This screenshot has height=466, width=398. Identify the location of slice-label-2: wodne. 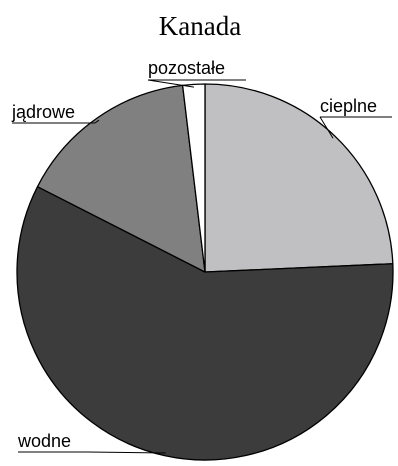
(44, 441).